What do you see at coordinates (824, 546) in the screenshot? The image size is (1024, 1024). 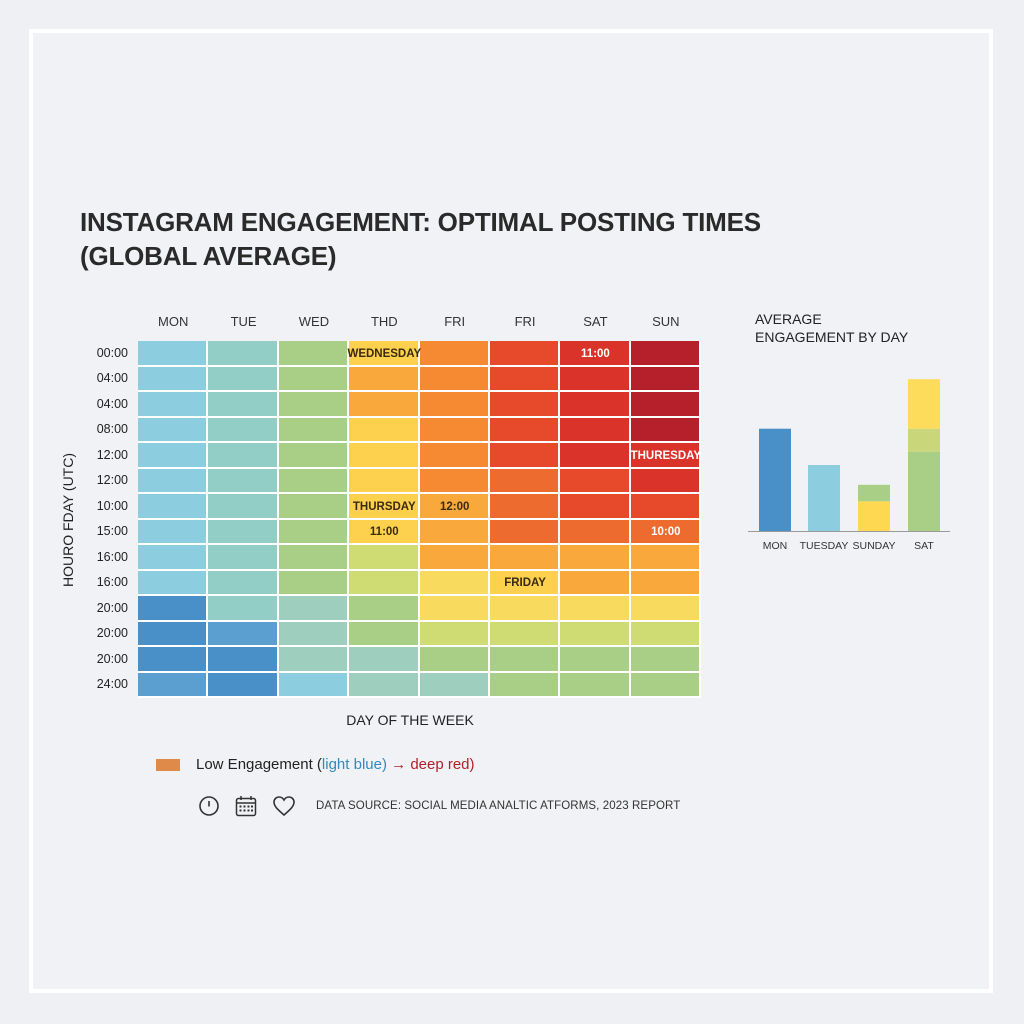 I see `side-chart-x-label: TUESDAY` at bounding box center [824, 546].